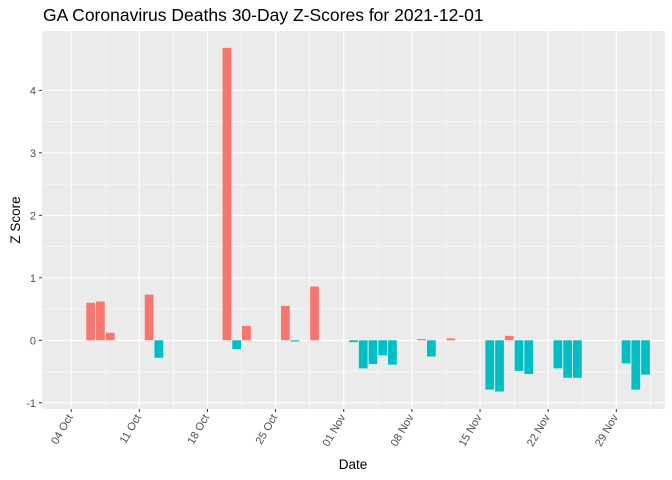  I want to click on x-tick-label: 08 Nov, so click(403, 430).